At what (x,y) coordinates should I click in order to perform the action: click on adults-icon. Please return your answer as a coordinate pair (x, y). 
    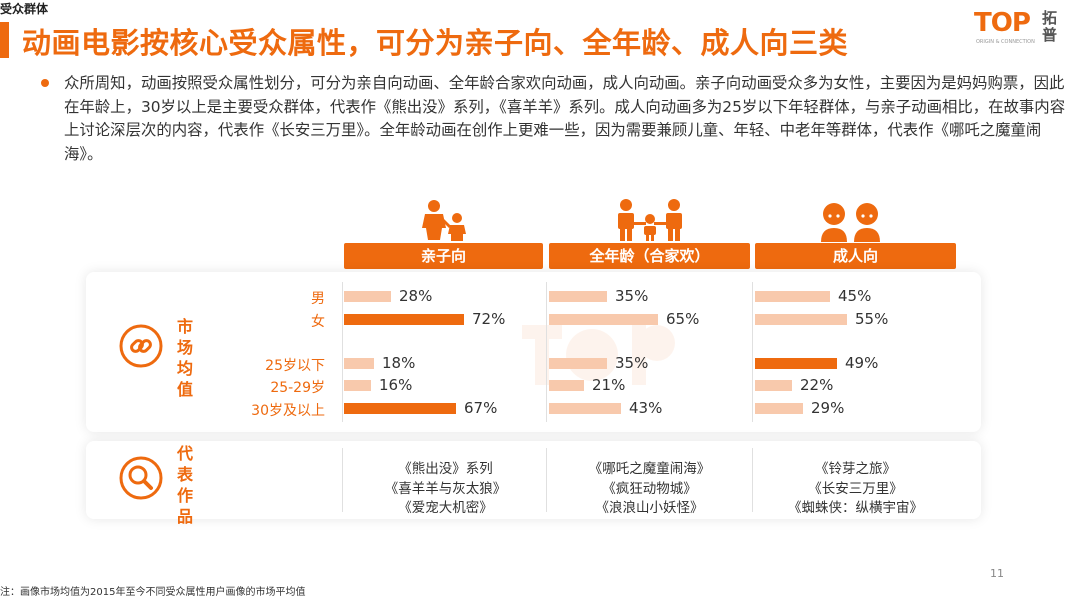
    Looking at the image, I should click on (850, 222).